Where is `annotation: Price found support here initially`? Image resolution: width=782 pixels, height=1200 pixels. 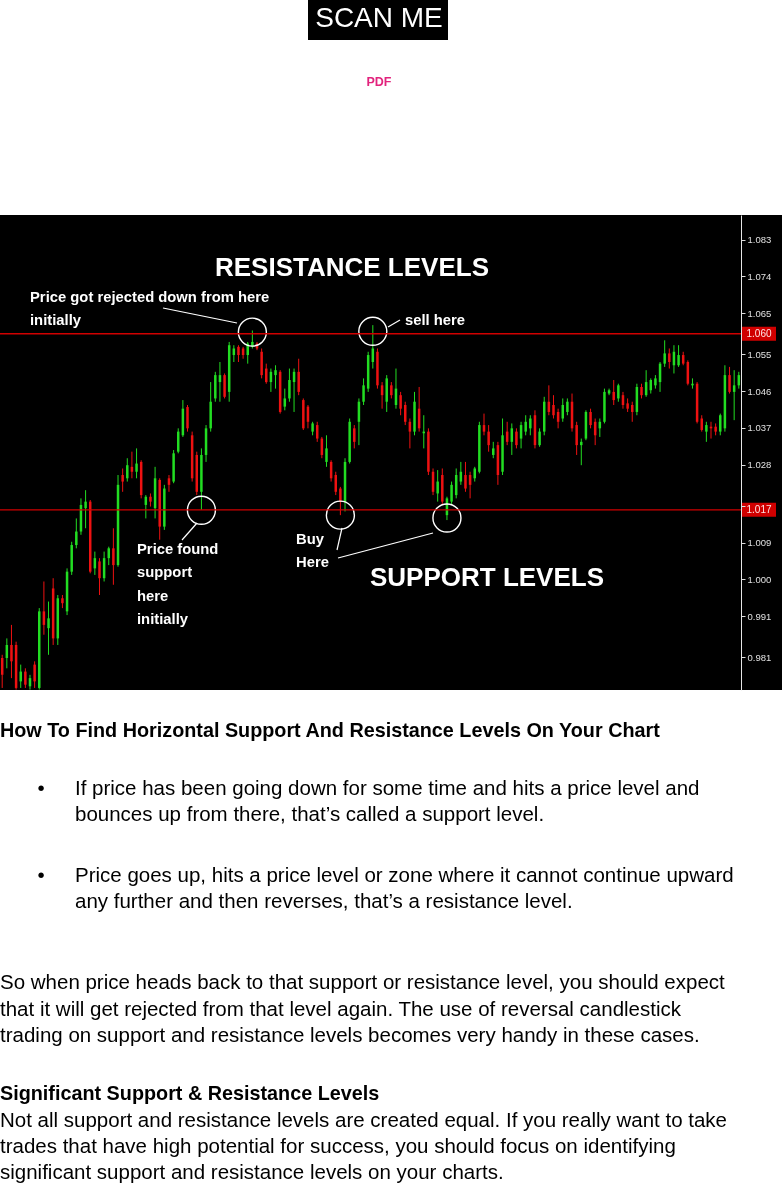 annotation: Price found support here initially is located at coordinates (178, 584).